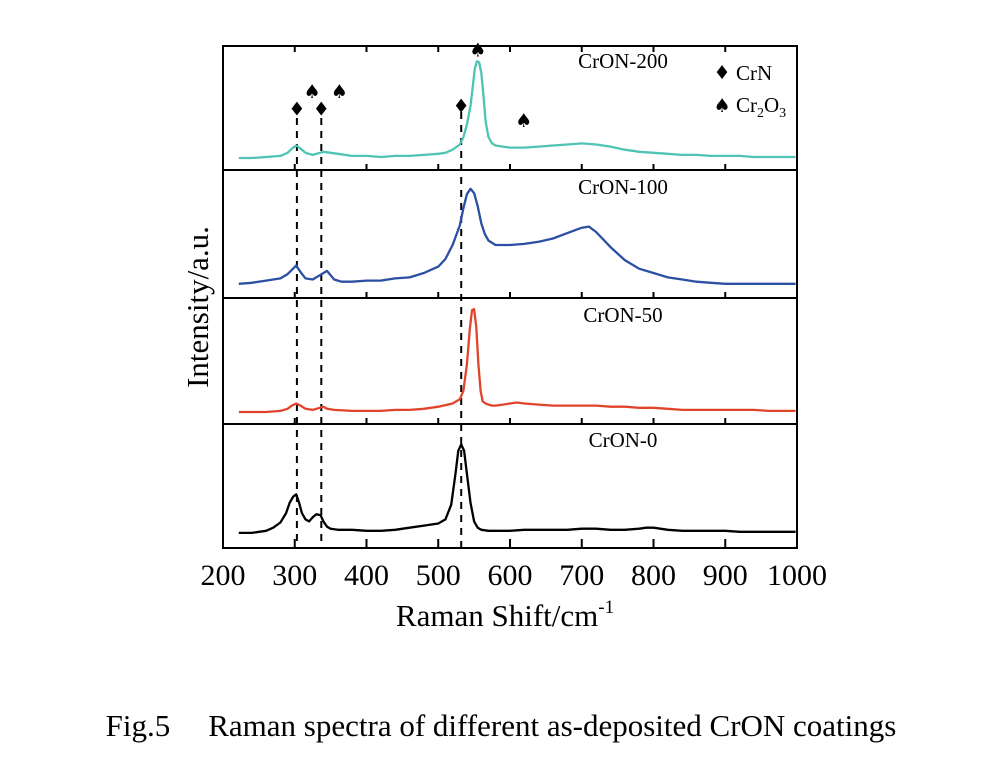 The image size is (1002, 763). I want to click on legend-cr2o3-symbol: ♠, so click(721, 106).